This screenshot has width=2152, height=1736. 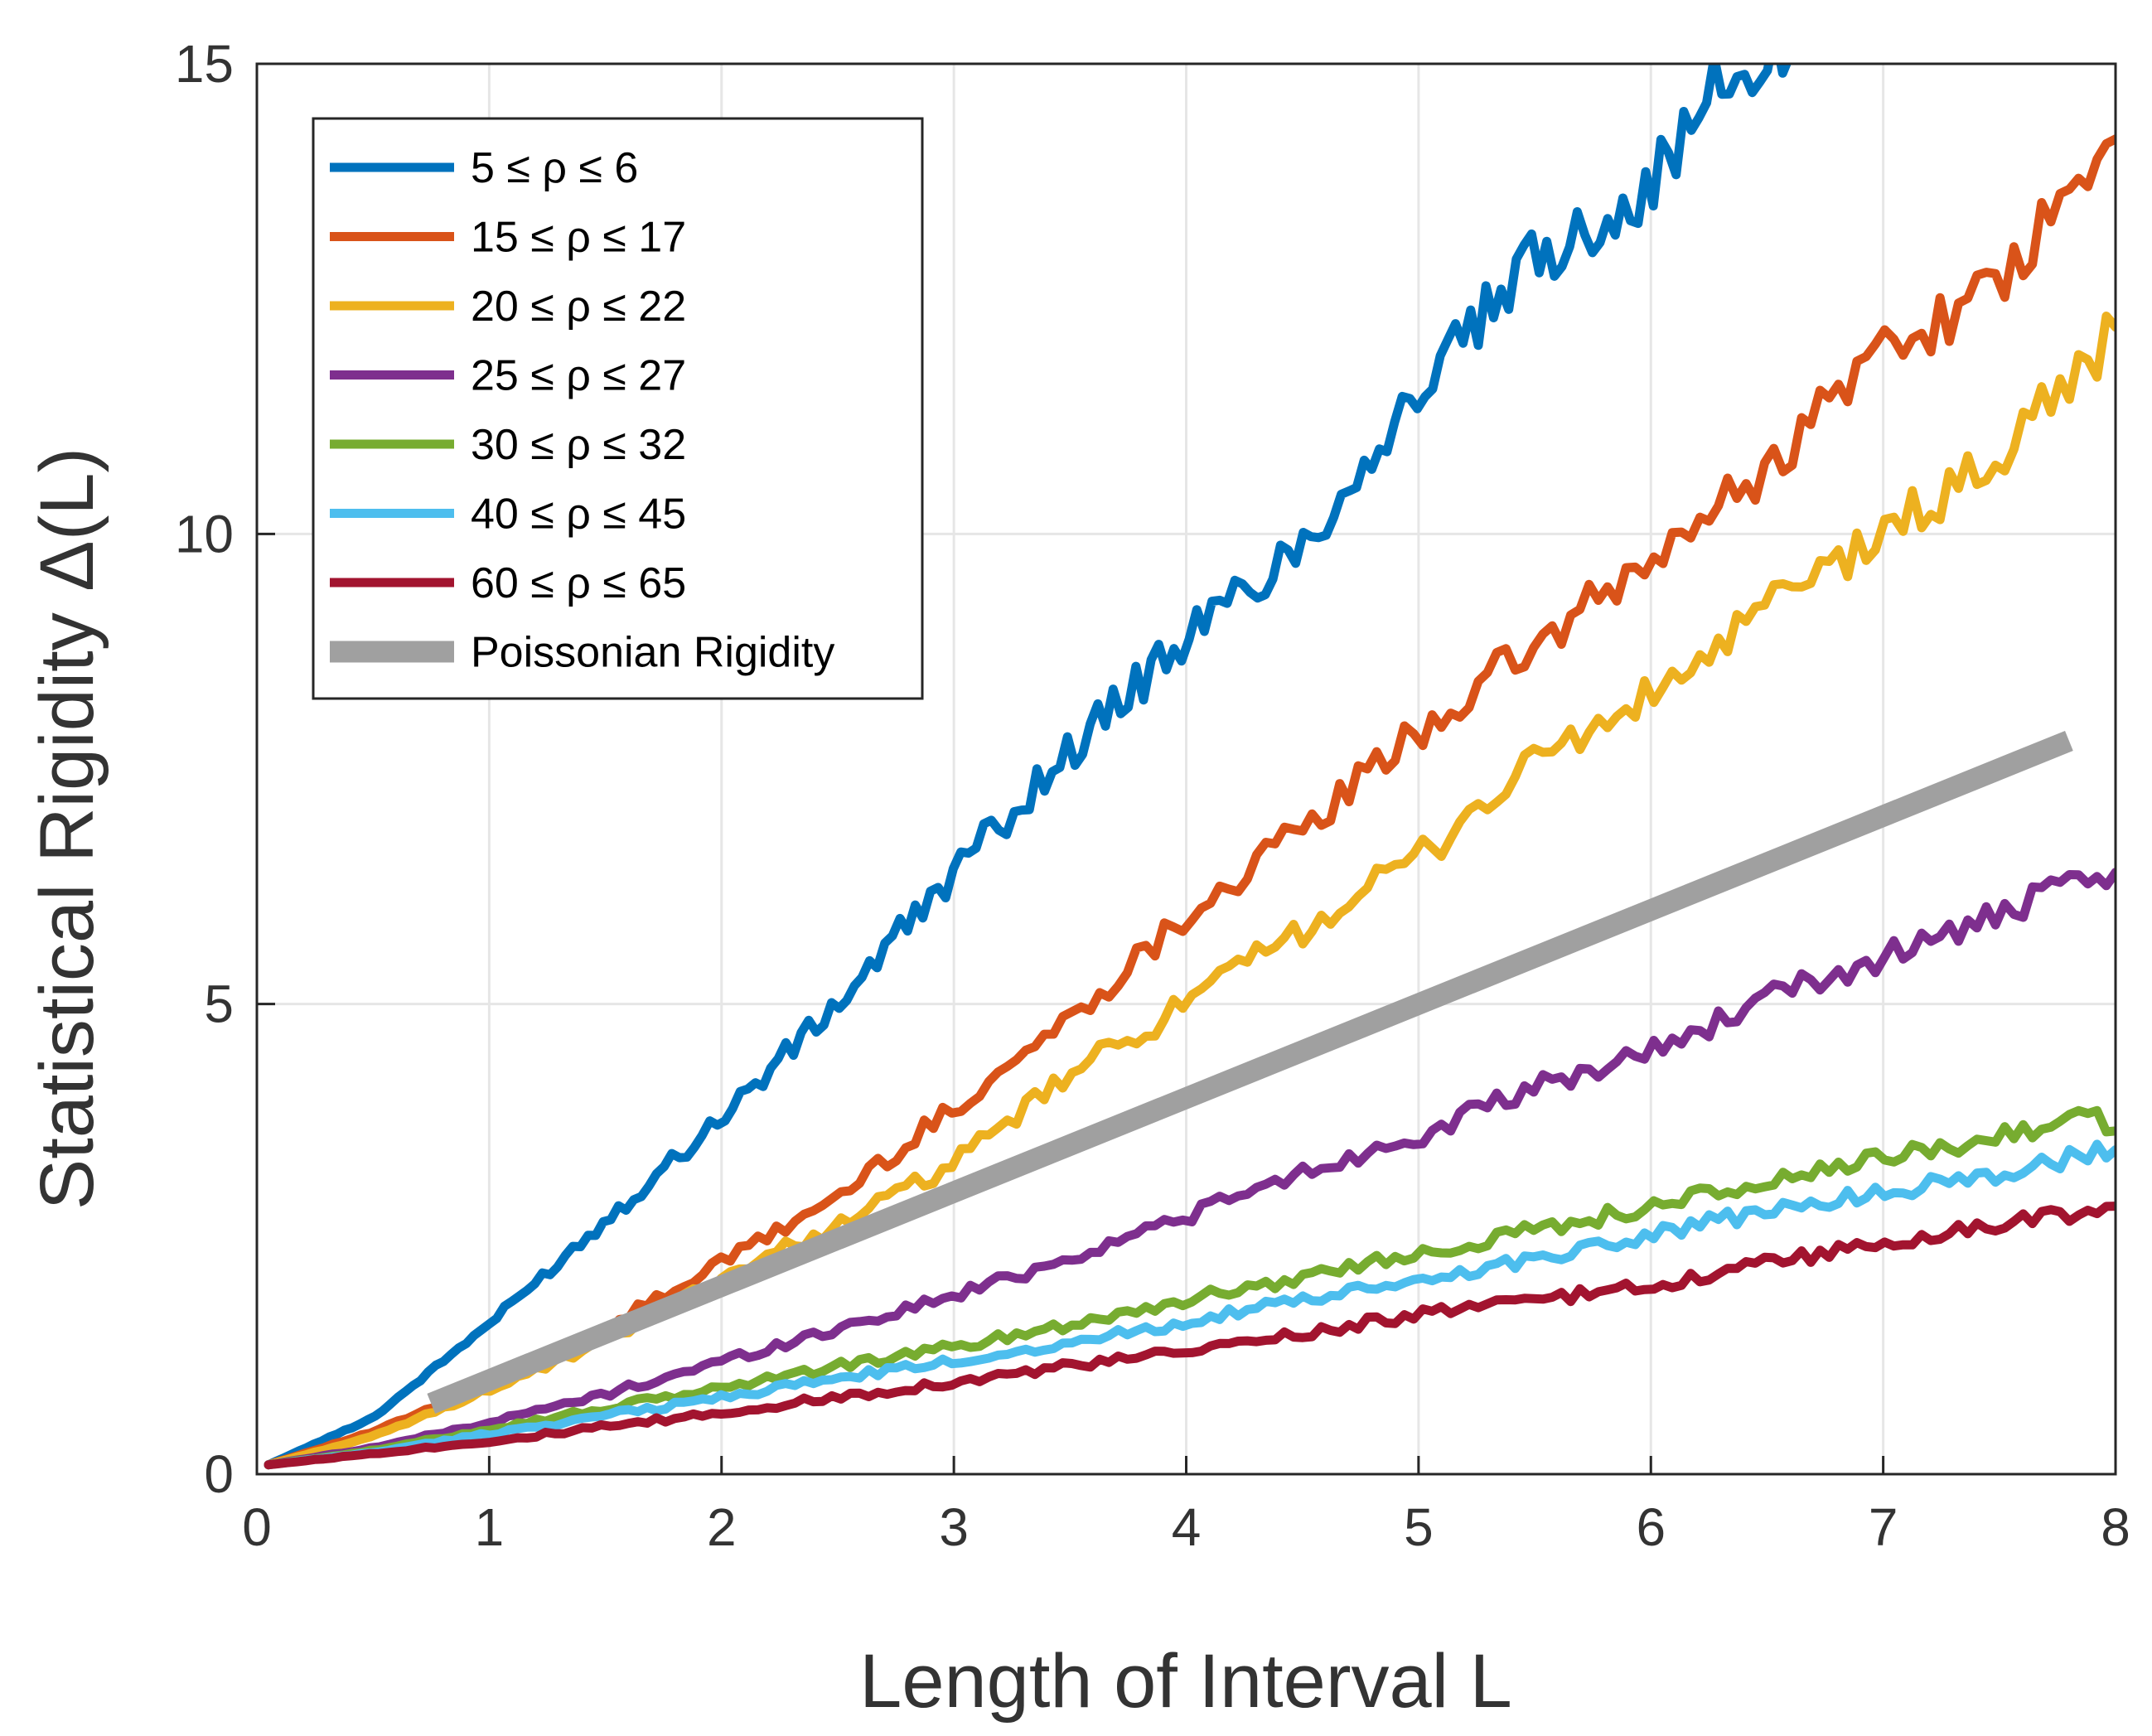 I want to click on legend-label-2: 20 ≤ ρ ≤ 22, so click(x=578, y=307).